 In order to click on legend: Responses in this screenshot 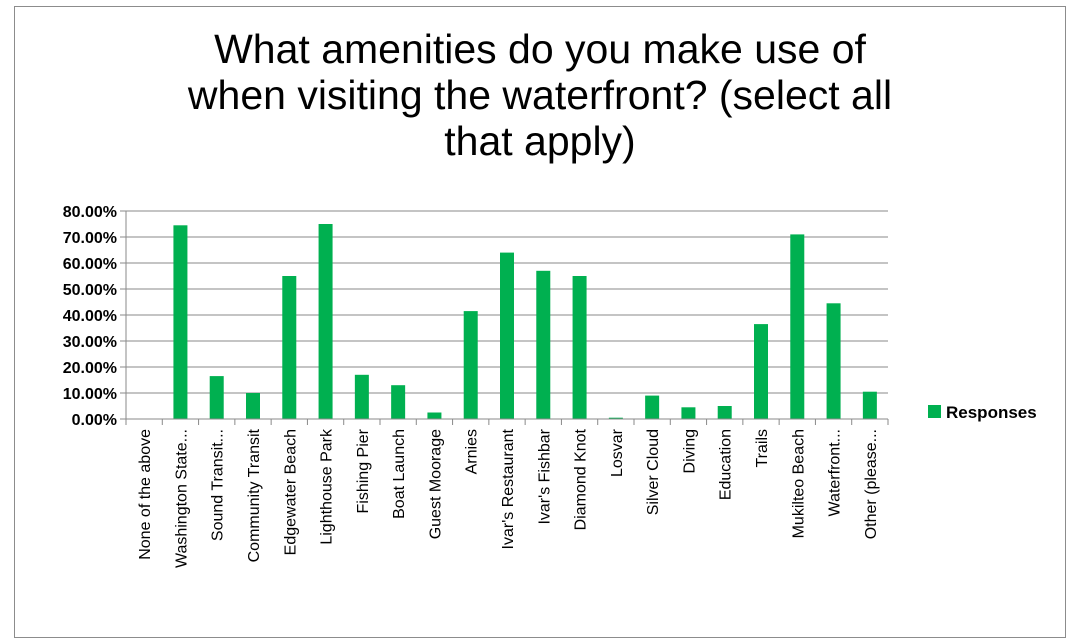, I will do `click(982, 412)`.